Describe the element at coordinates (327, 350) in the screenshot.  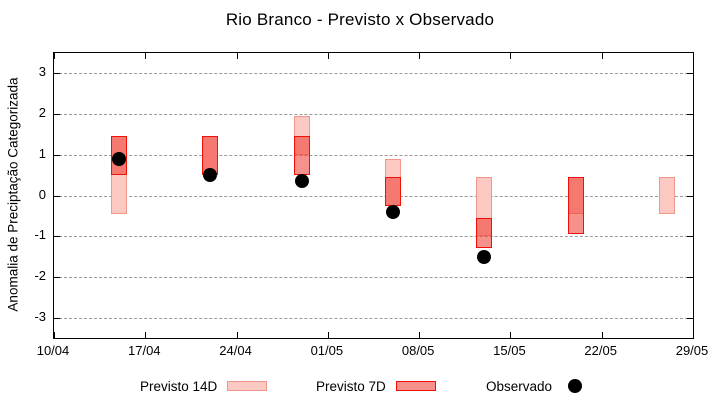
I see `x-tick-label: 01/05` at that location.